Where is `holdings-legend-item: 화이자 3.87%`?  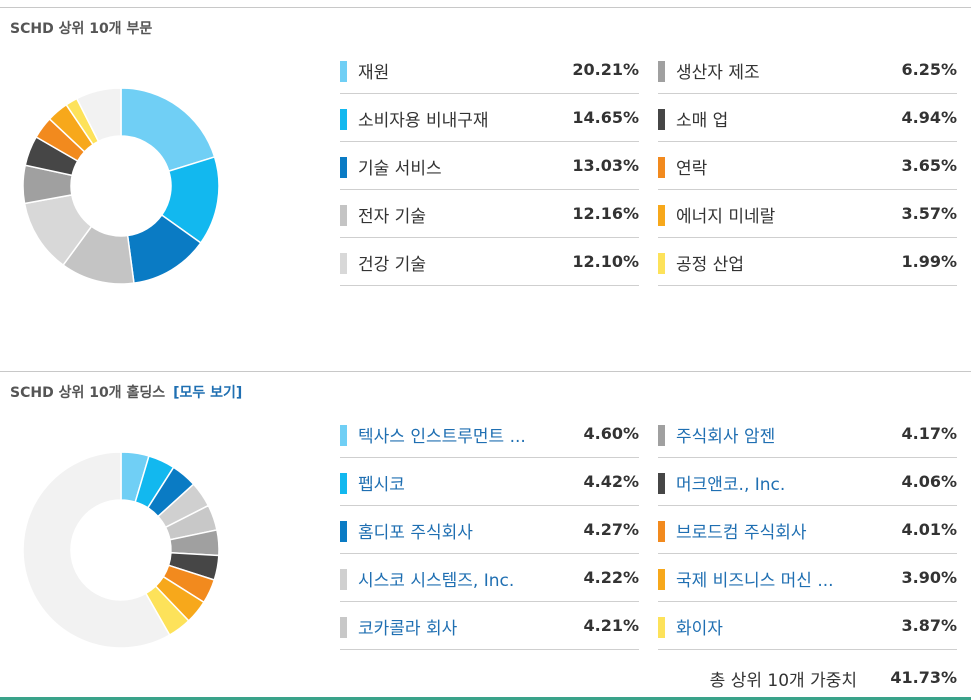
holdings-legend-item: 화이자 3.87% is located at coordinates (807, 626).